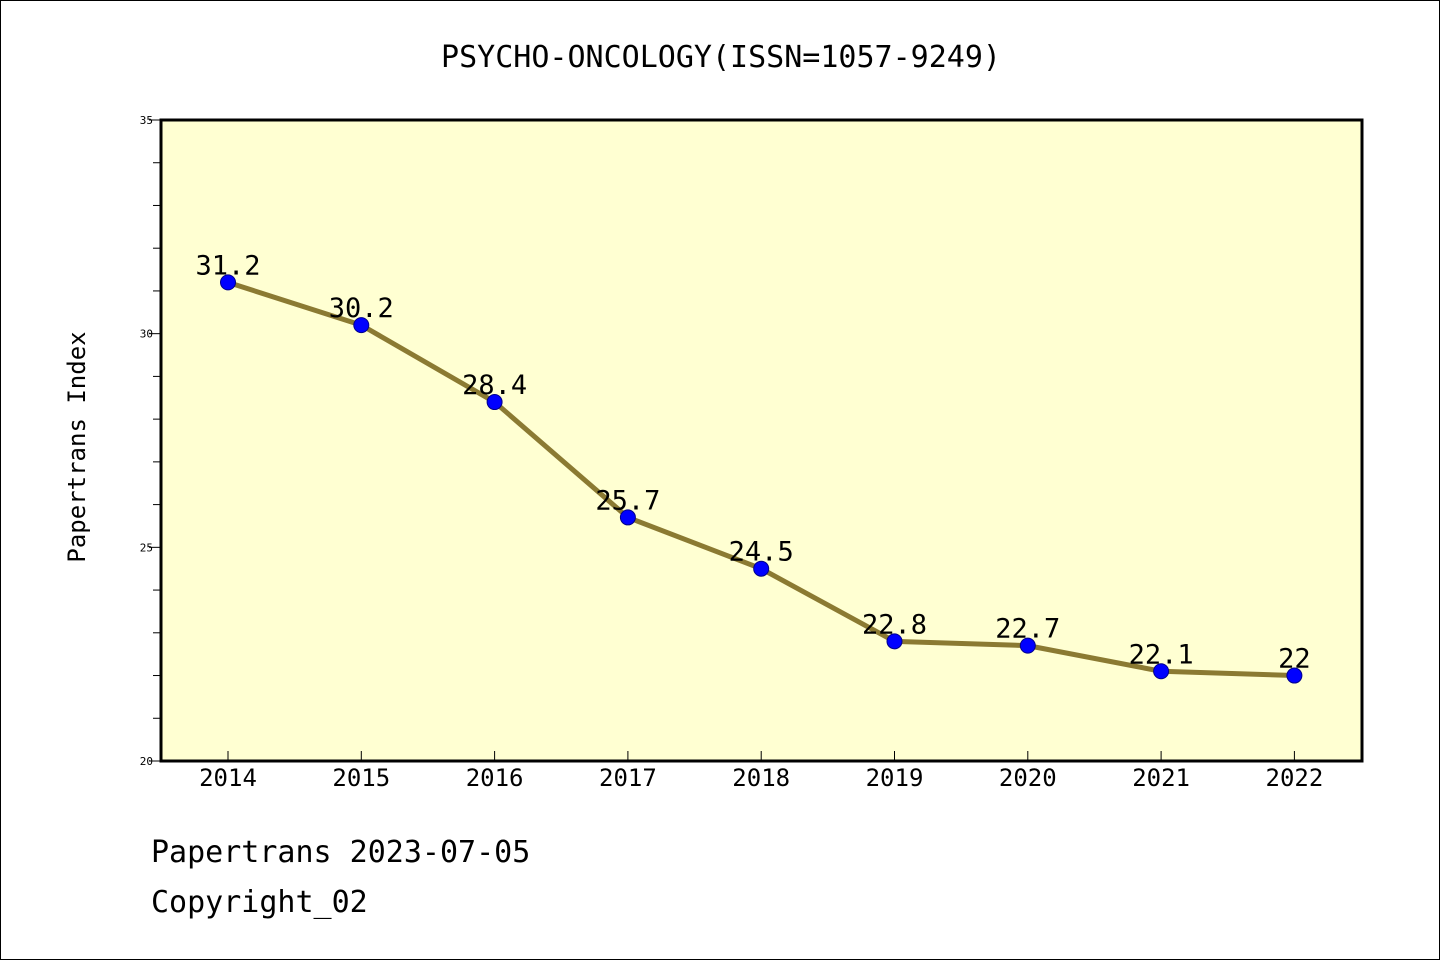  Describe the element at coordinates (495, 778) in the screenshot. I see `x-tick-label: 2016` at that location.